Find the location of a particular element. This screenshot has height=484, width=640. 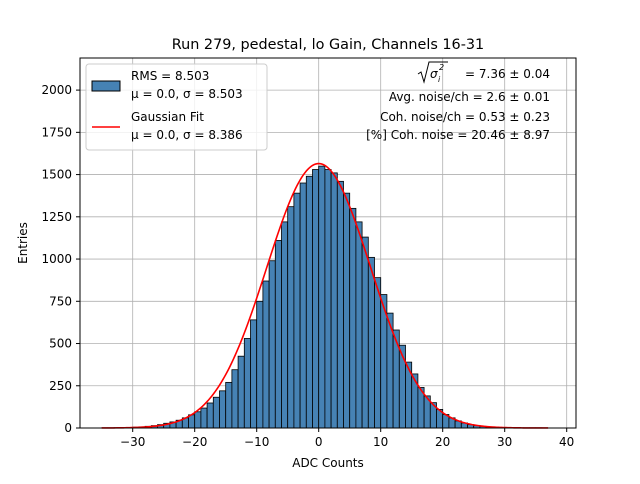

annotation-line-4: [%] Coh. noise = 20.46 ± 8.97 is located at coordinates (458, 135).